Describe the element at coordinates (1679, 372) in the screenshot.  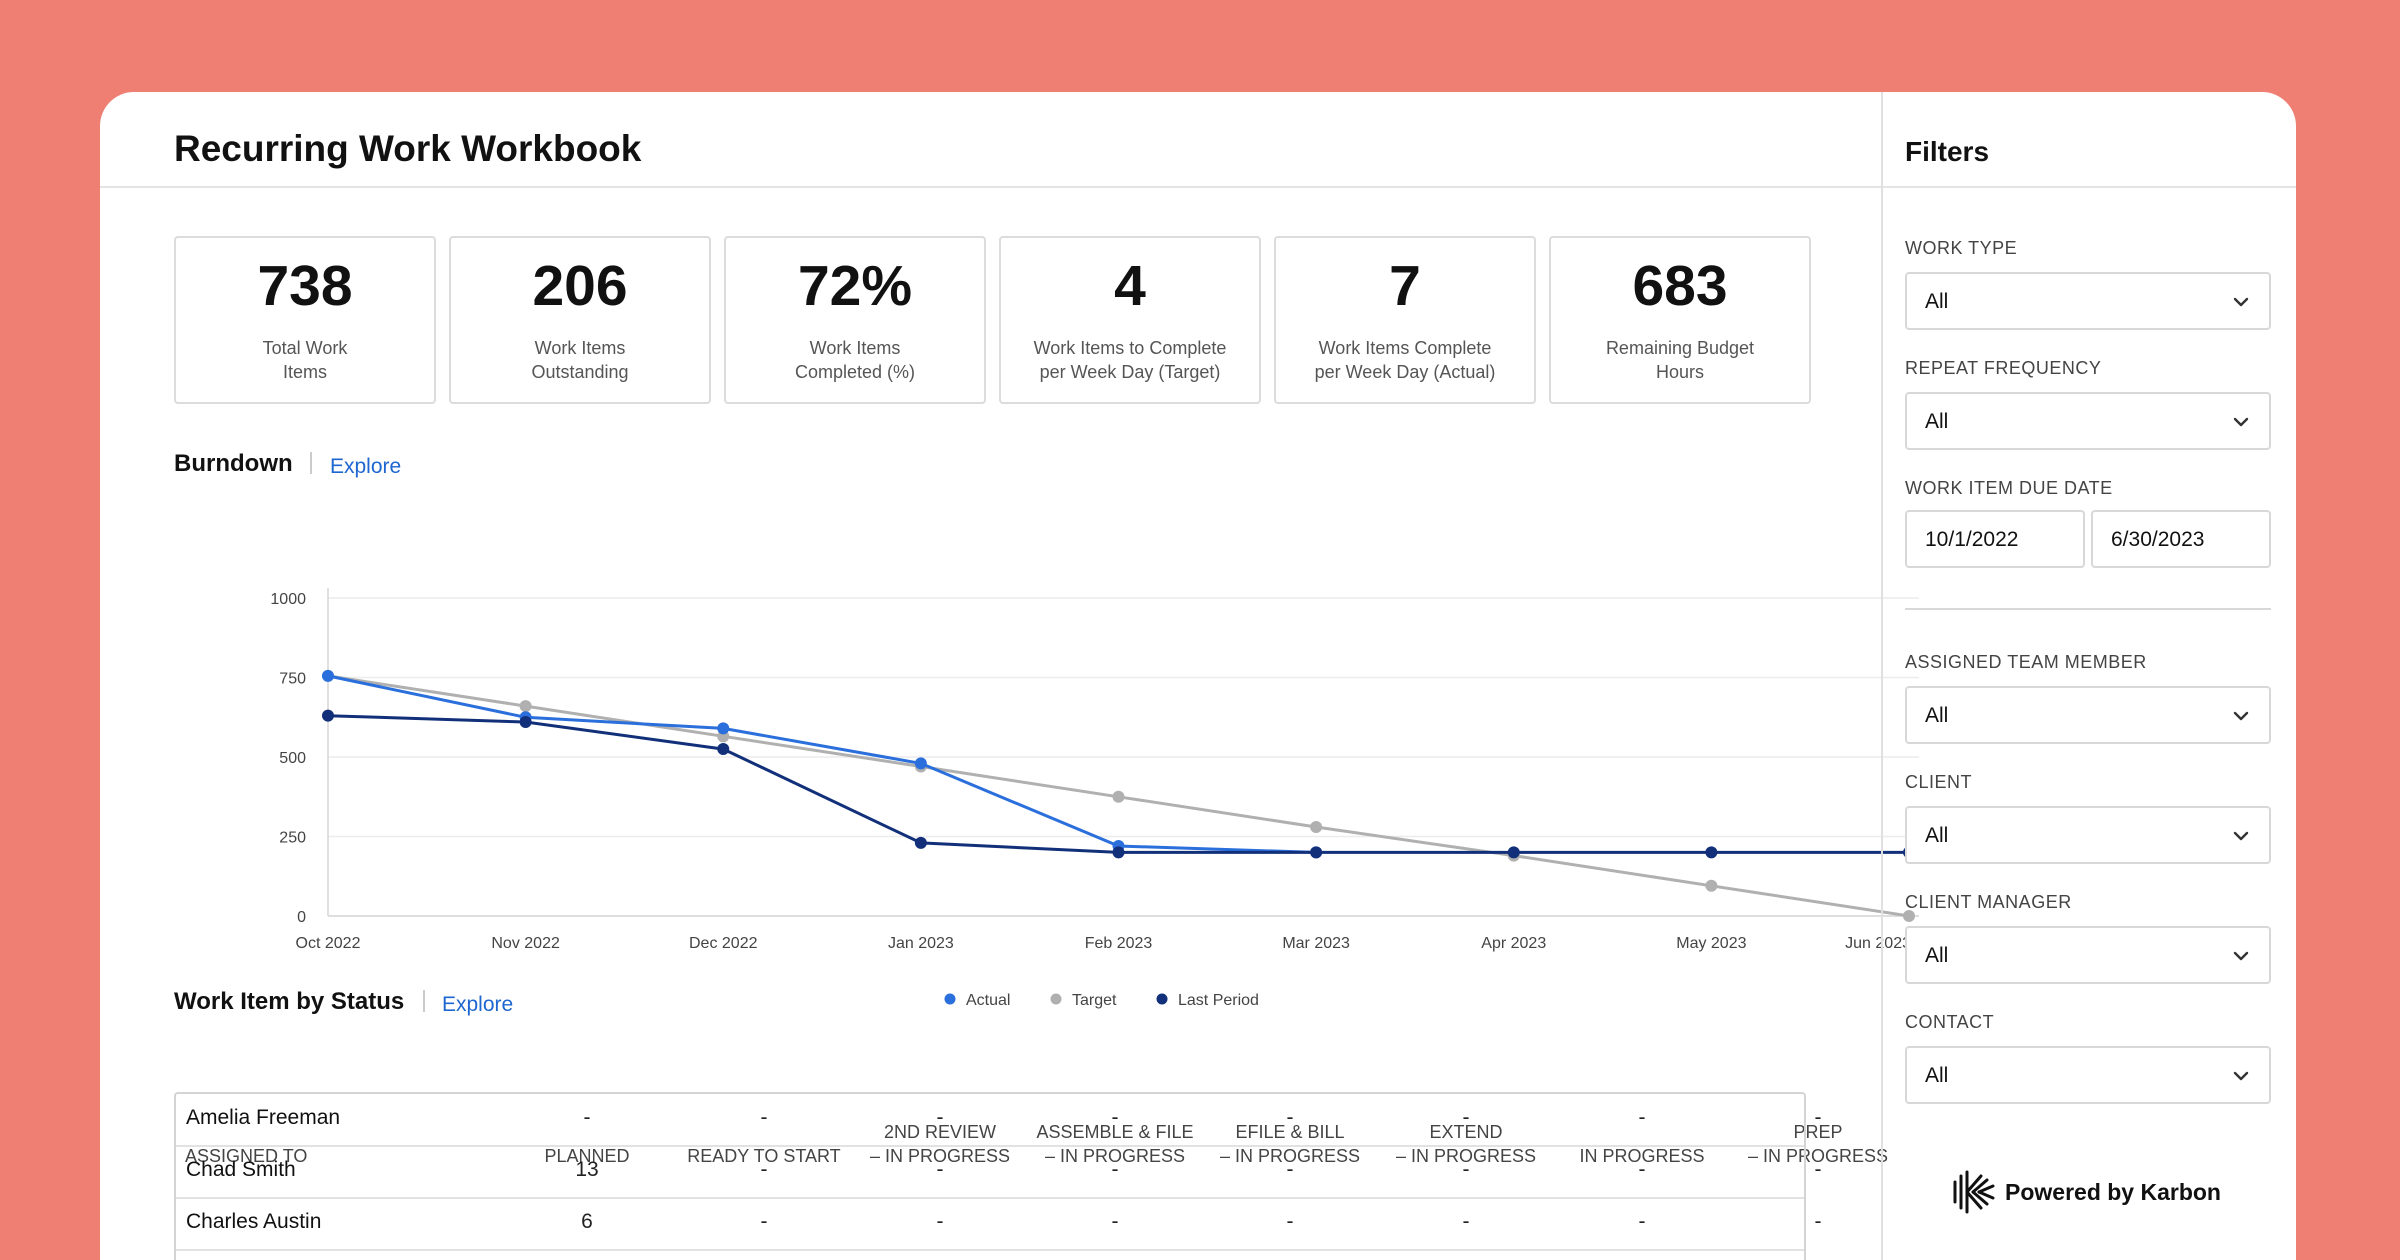
I see `kpi-label-line: Hours` at that location.